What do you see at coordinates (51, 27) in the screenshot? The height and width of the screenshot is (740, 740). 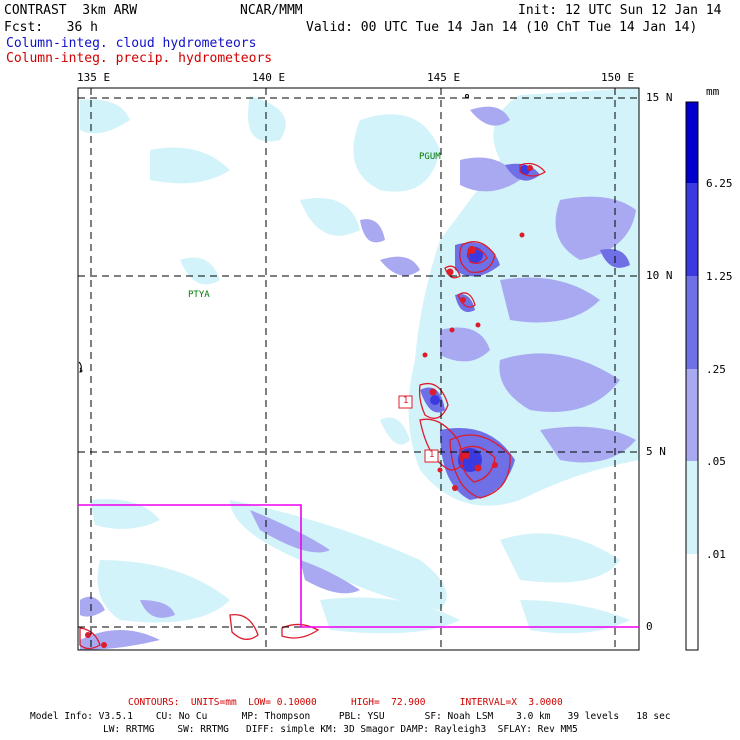 I see `forecast-hour: Fcst: 36 h` at bounding box center [51, 27].